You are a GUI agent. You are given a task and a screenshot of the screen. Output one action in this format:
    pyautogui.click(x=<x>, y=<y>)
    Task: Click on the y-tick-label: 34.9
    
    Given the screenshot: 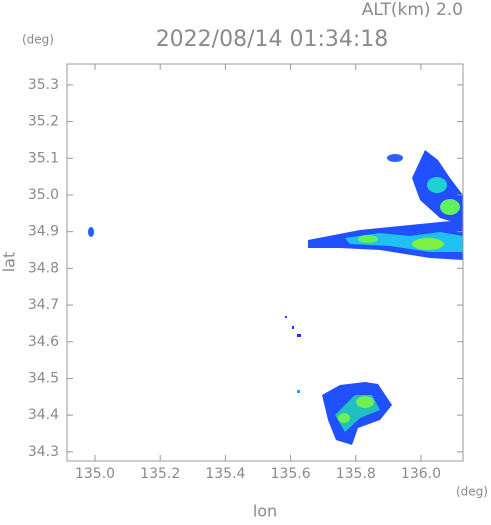 What is the action you would take?
    pyautogui.click(x=43, y=232)
    